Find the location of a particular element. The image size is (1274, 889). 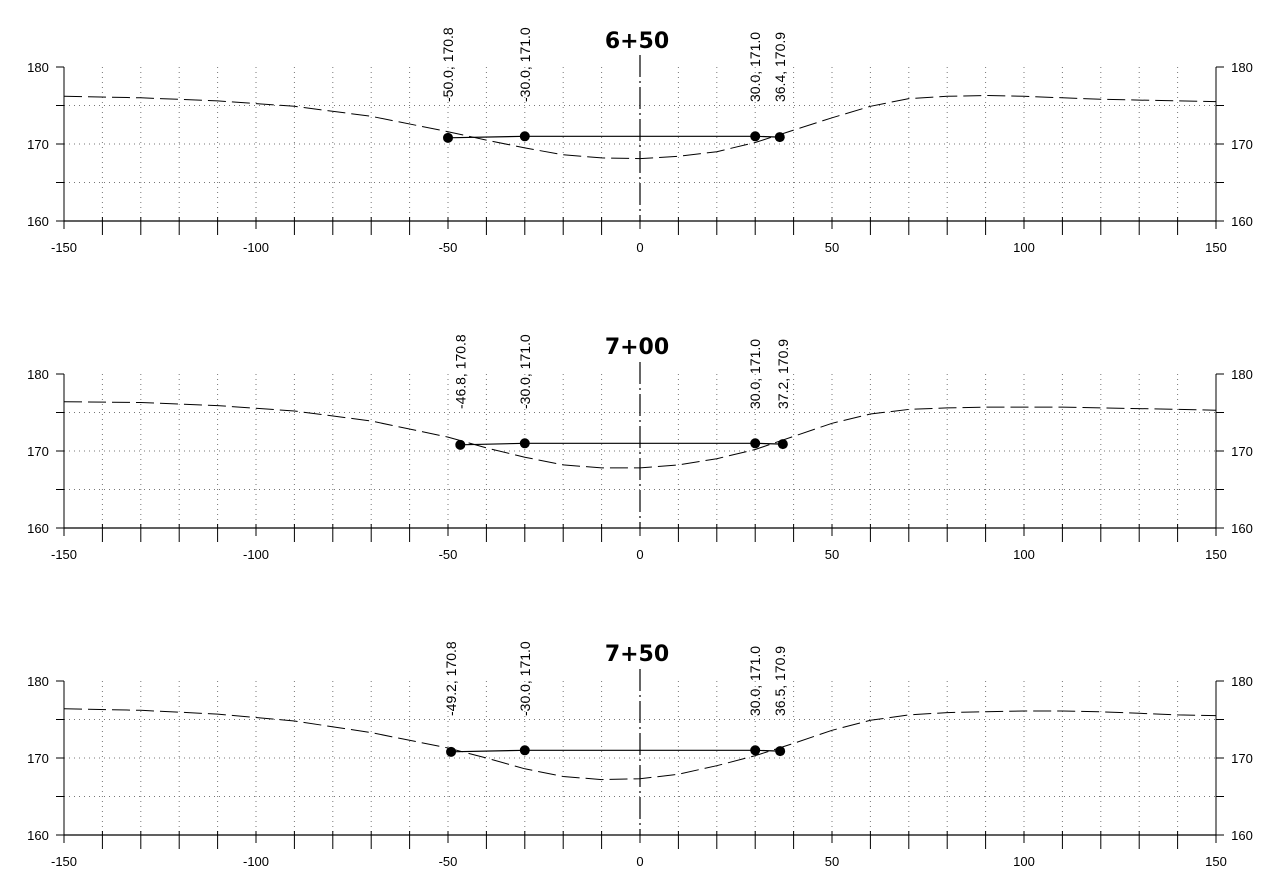

section-point-label: -49.2, 170.8 is located at coordinates (451, 678).